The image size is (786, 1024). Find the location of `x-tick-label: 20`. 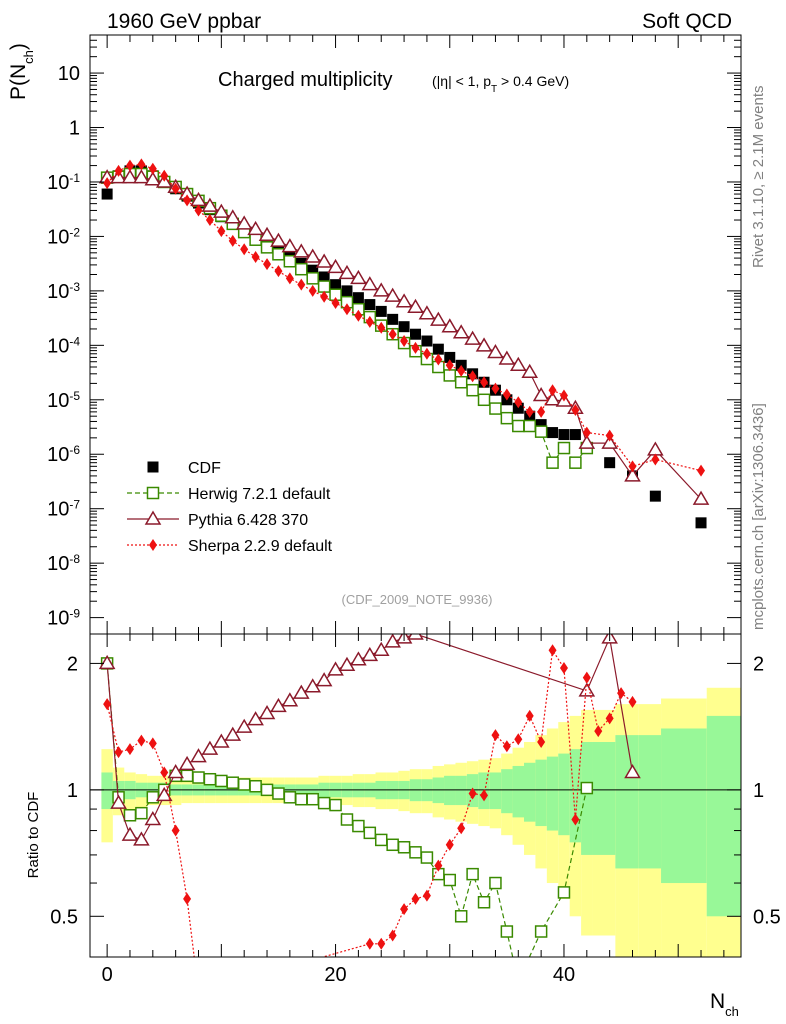

x-tick-label: 20 is located at coordinates (335, 975).